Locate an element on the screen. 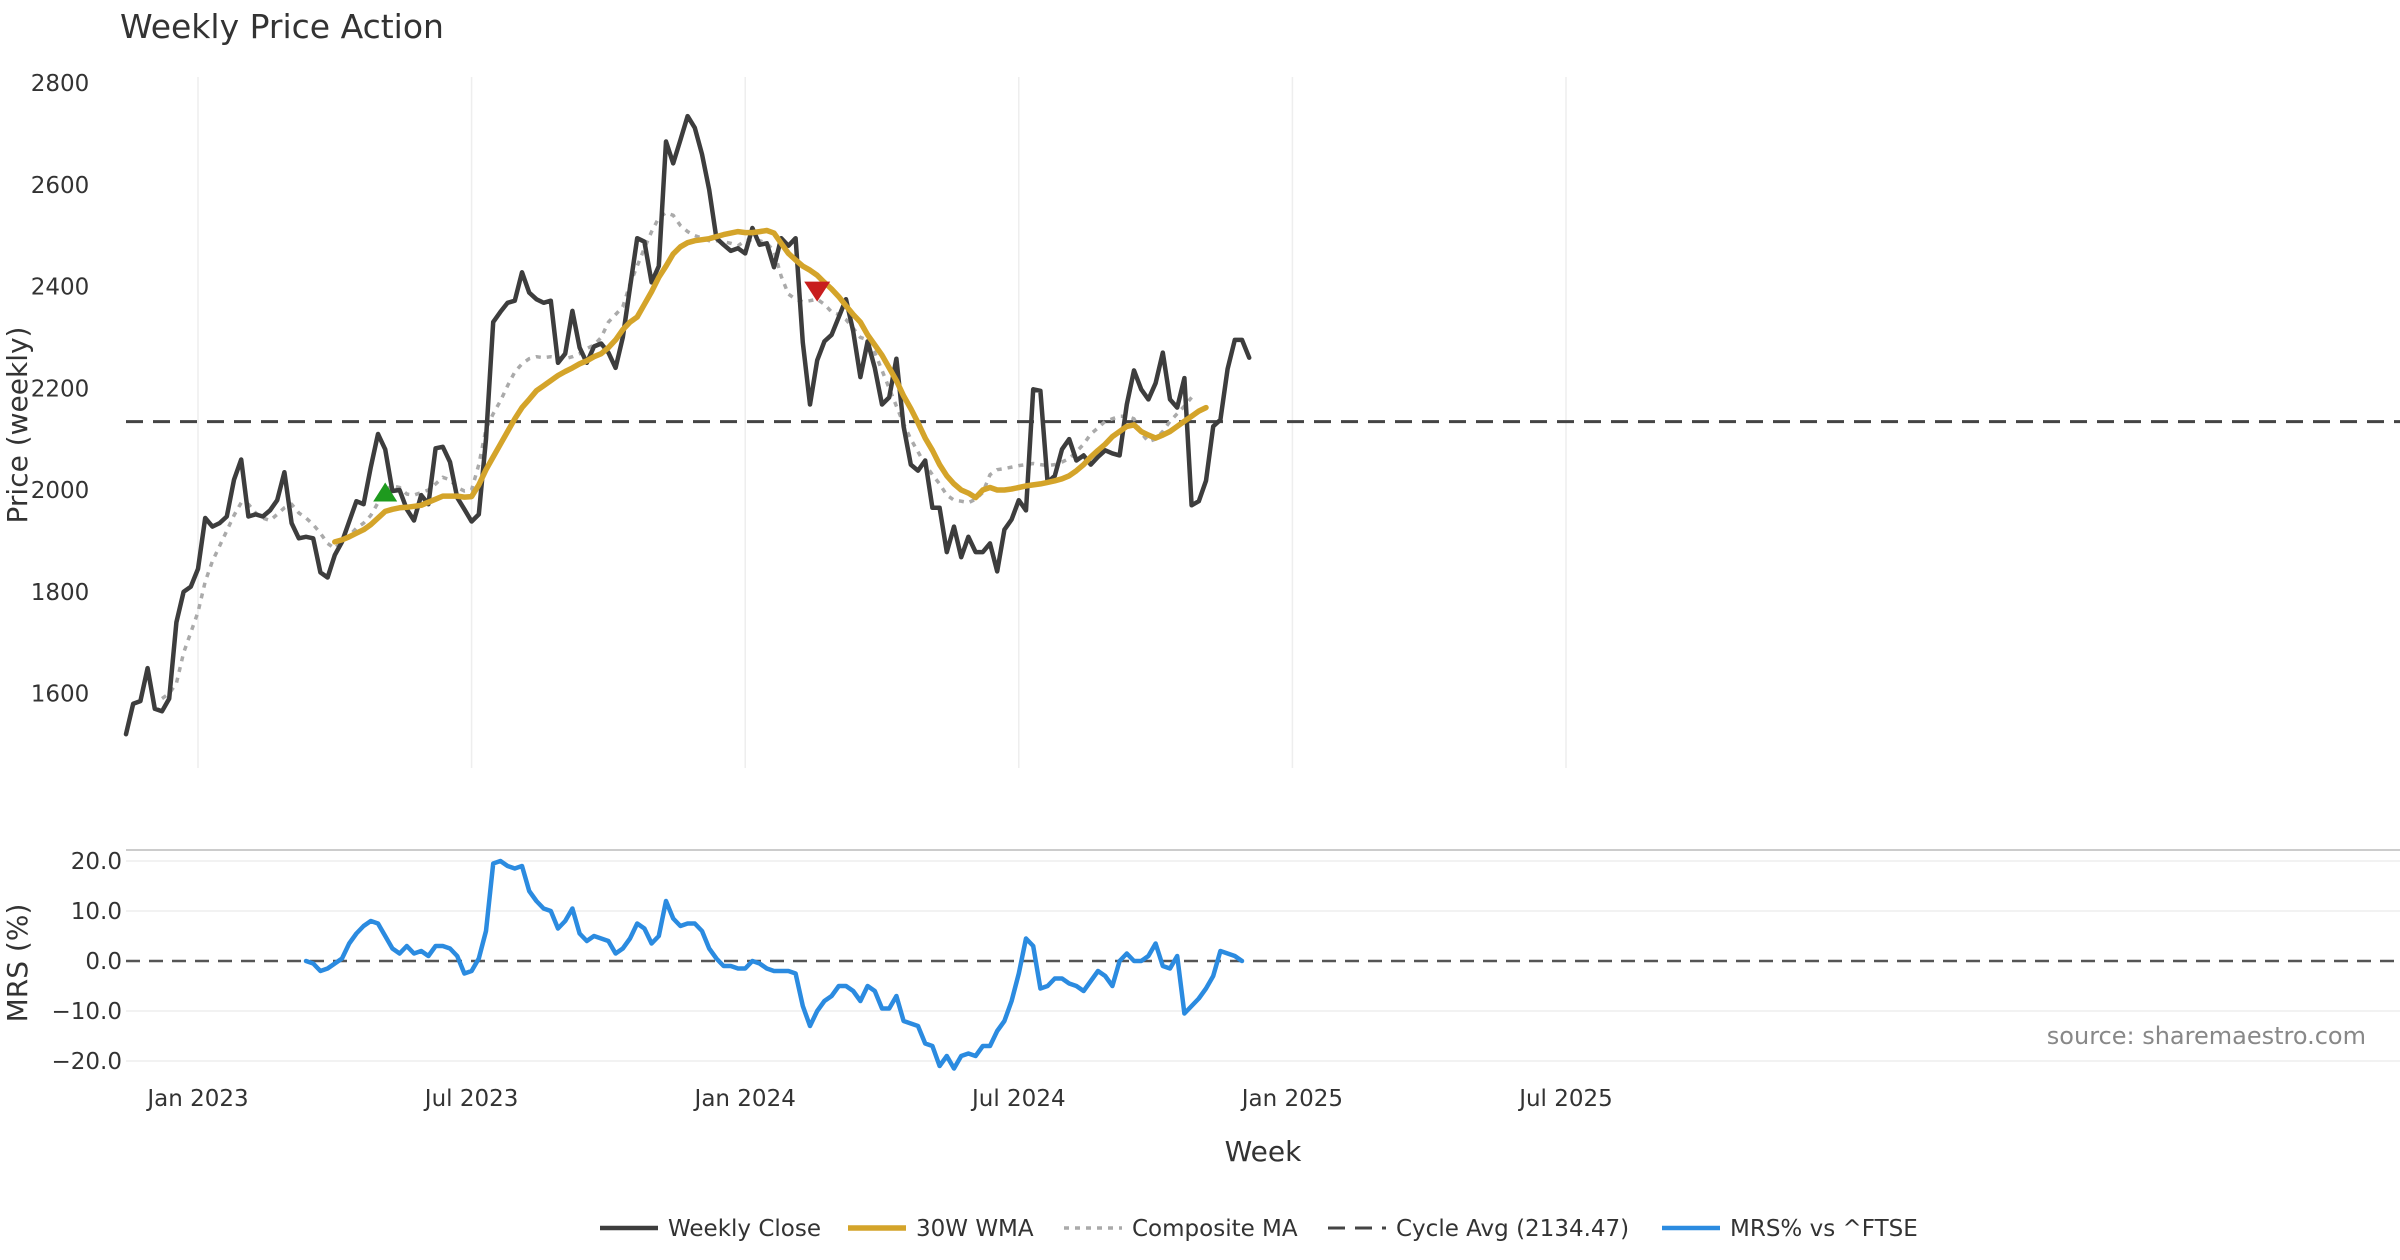 Image resolution: width=2400 pixels, height=1260 pixels. x-axis-label: Week is located at coordinates (1263, 1151).